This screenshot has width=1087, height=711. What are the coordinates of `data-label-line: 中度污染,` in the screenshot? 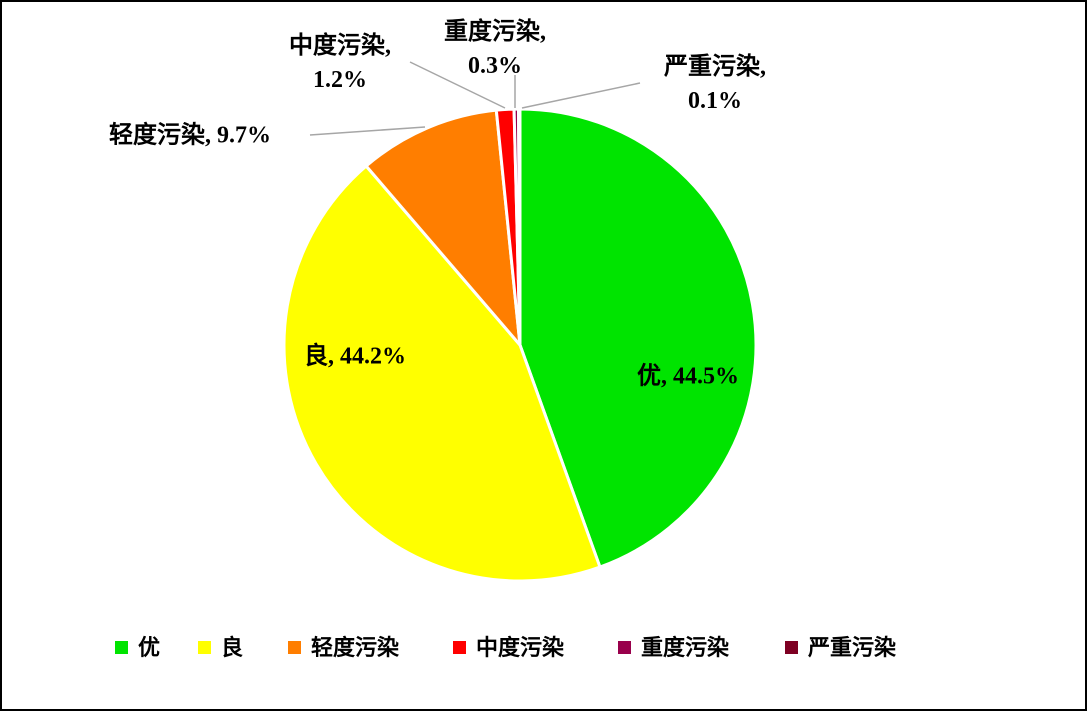 It's located at (340, 45).